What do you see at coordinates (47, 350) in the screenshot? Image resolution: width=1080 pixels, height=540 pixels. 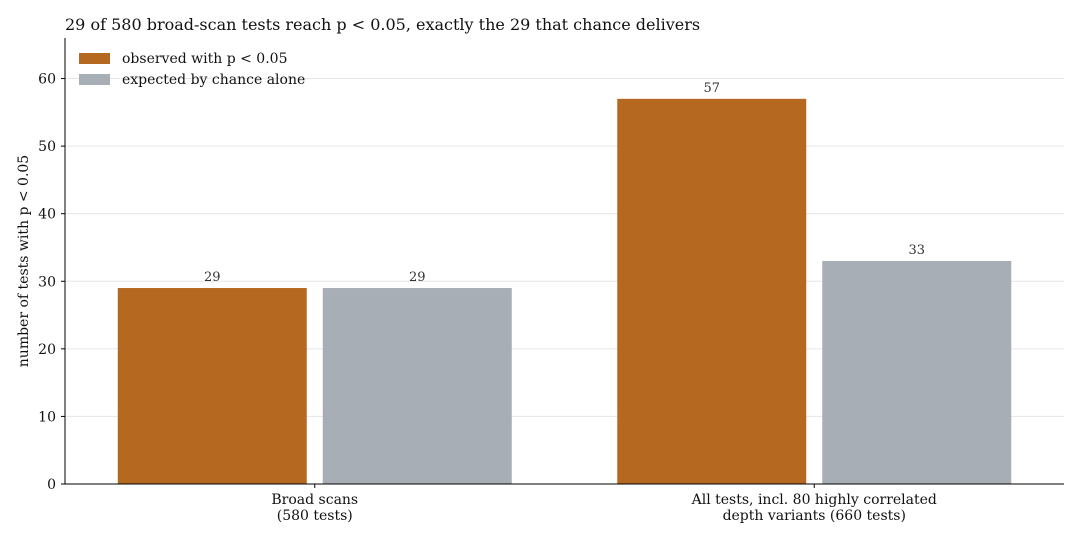 I see `y-tick-label: 20` at bounding box center [47, 350].